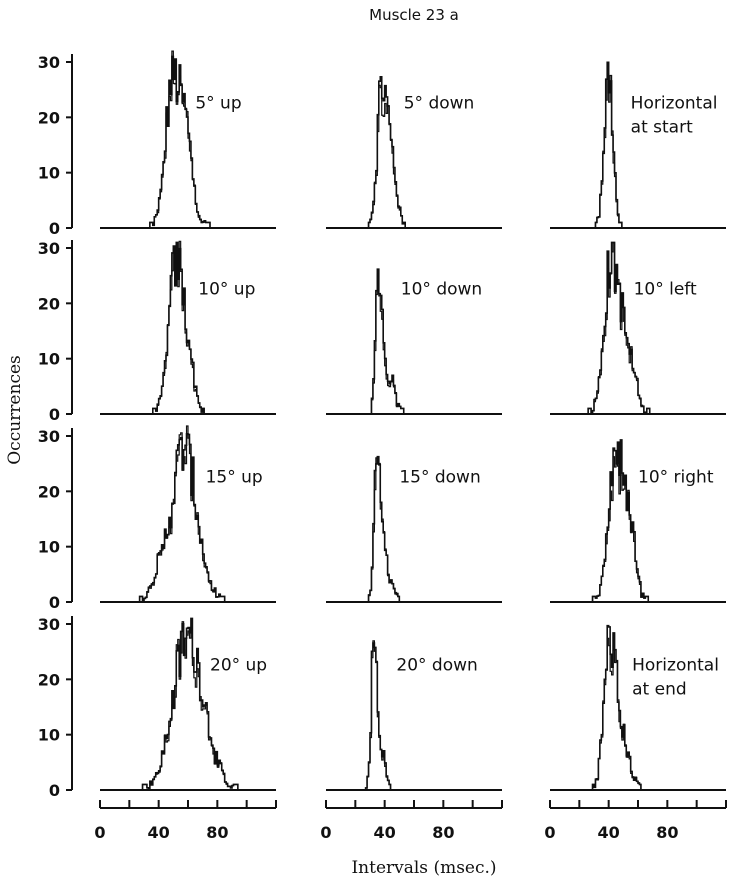 Image resolution: width=751 pixels, height=883 pixels. I want to click on histogram-panel-10: 20° up, so click(188, 704).